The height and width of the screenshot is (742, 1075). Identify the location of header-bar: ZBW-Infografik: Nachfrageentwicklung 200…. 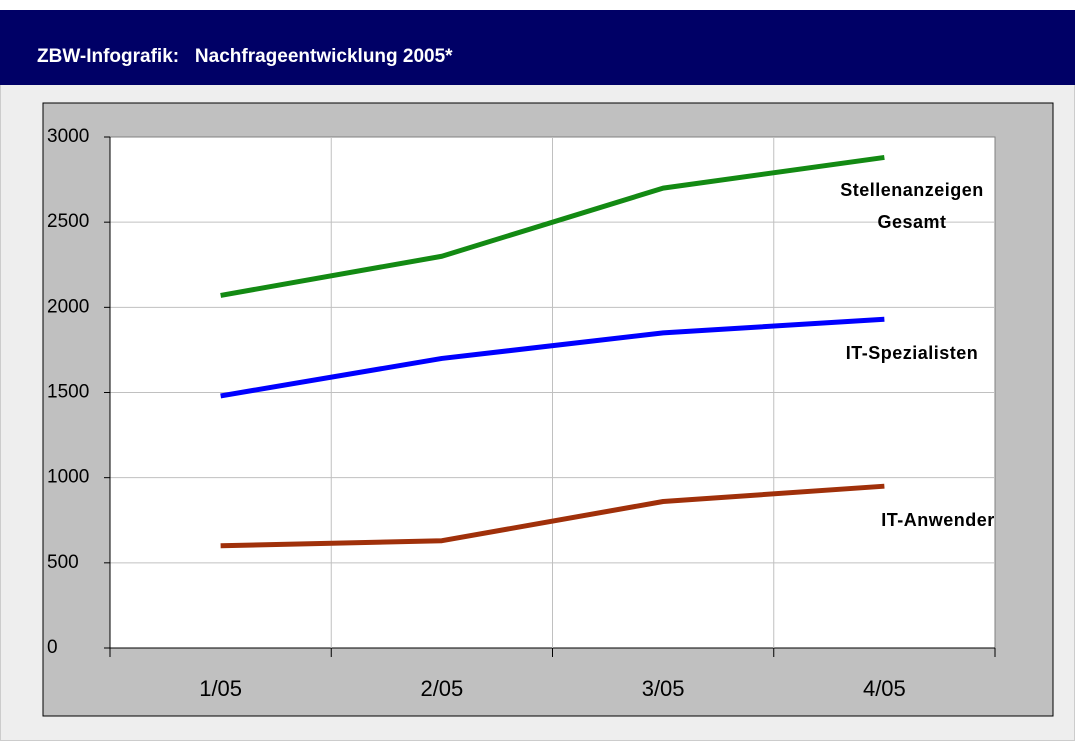
(537, 47).